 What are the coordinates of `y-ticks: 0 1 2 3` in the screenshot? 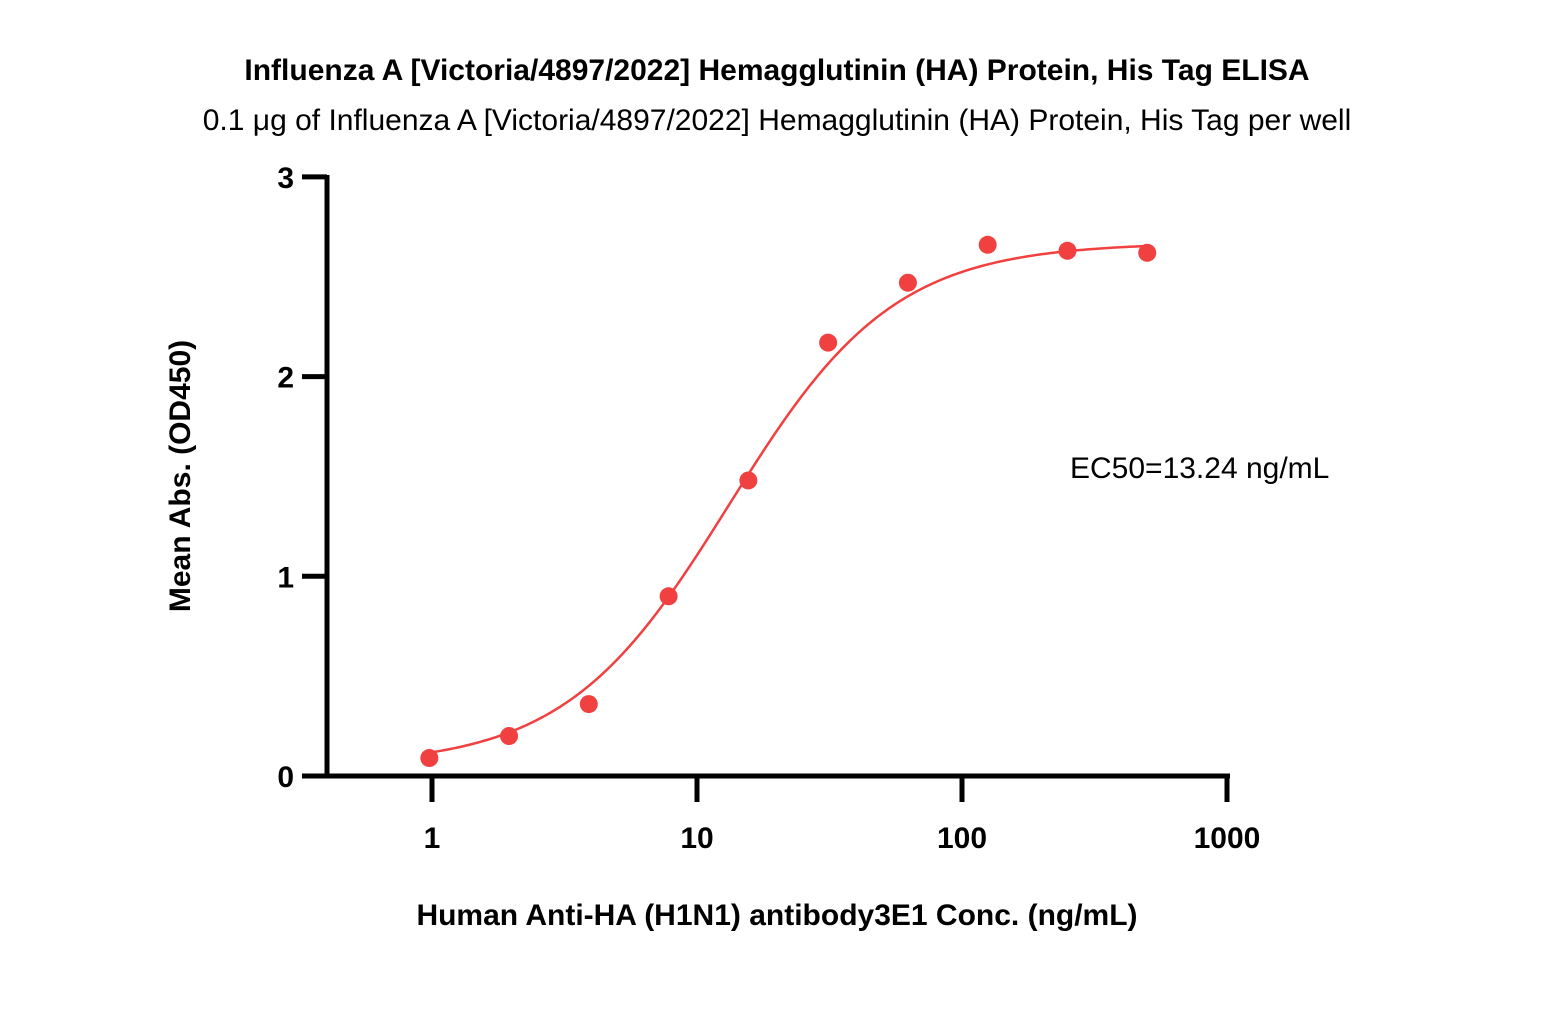 It's located at (302, 478).